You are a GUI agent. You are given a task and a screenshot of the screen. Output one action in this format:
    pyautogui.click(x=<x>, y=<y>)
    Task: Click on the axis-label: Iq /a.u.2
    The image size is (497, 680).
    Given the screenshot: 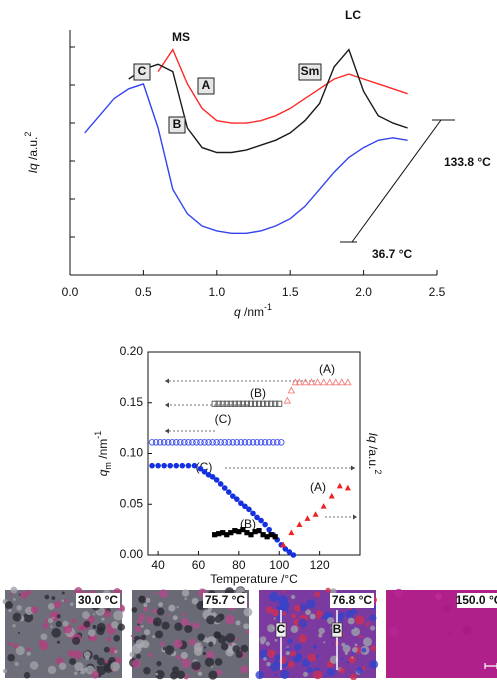 What is the action you would take?
    pyautogui.click(x=31, y=153)
    